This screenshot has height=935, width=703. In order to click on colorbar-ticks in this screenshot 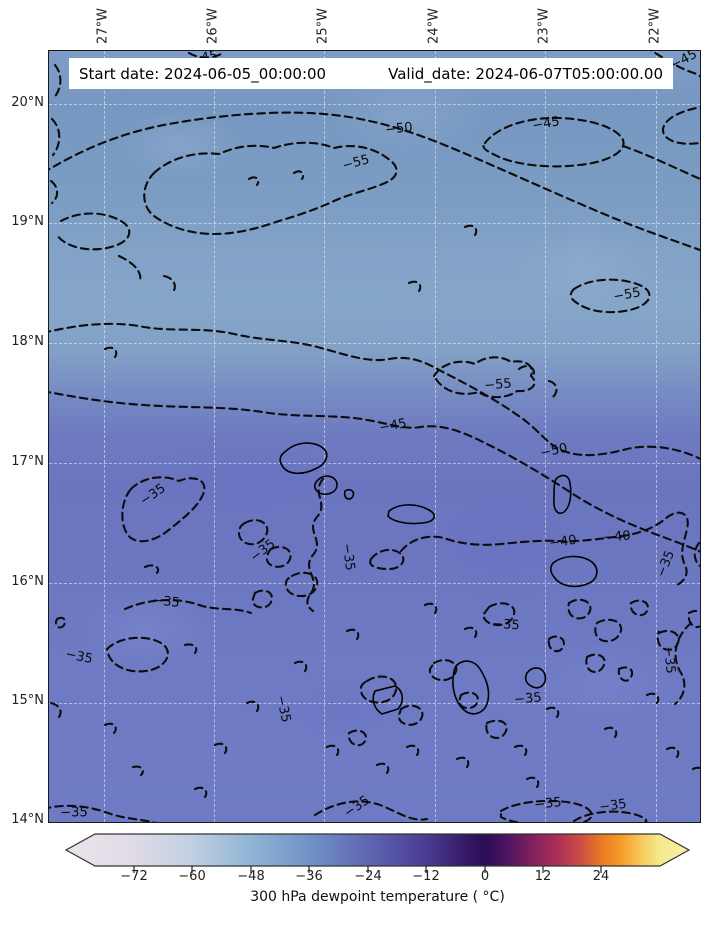, I will do `click(367, 869)`.